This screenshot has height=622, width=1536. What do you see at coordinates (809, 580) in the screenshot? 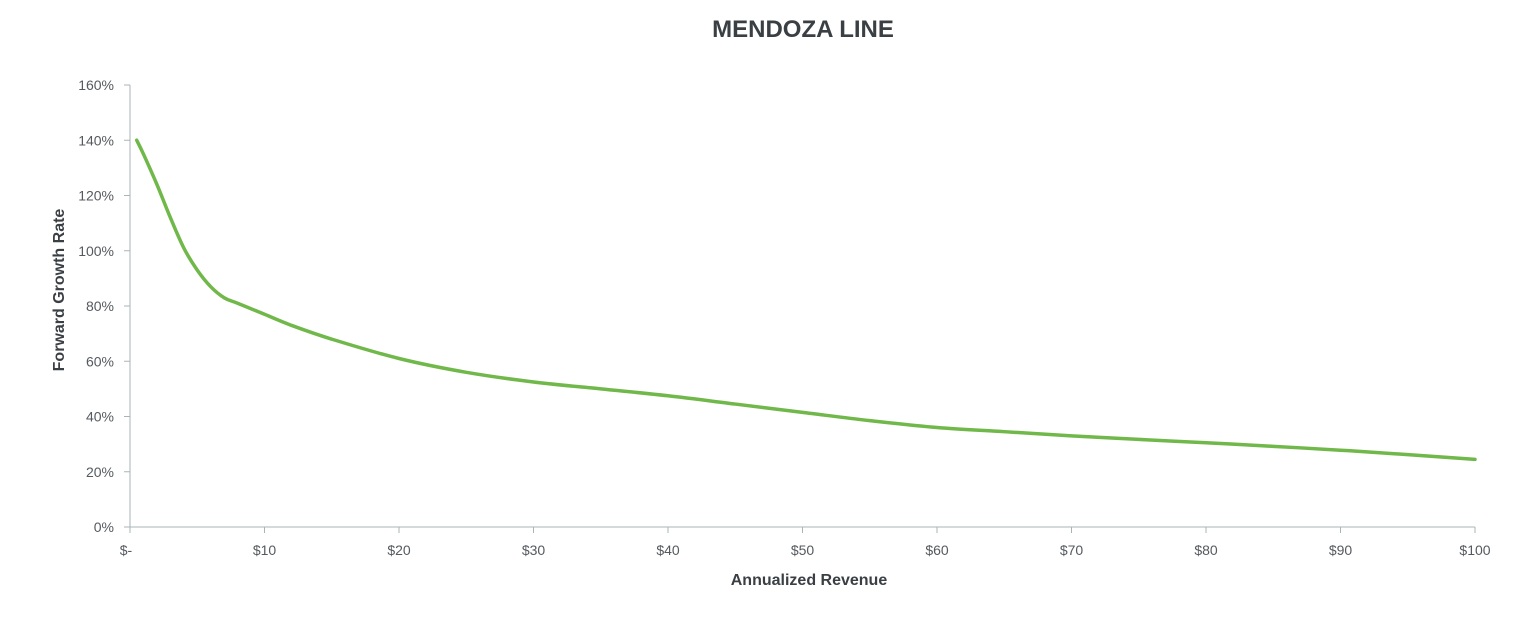
I see `x-axis-title: Annualized Revenue` at bounding box center [809, 580].